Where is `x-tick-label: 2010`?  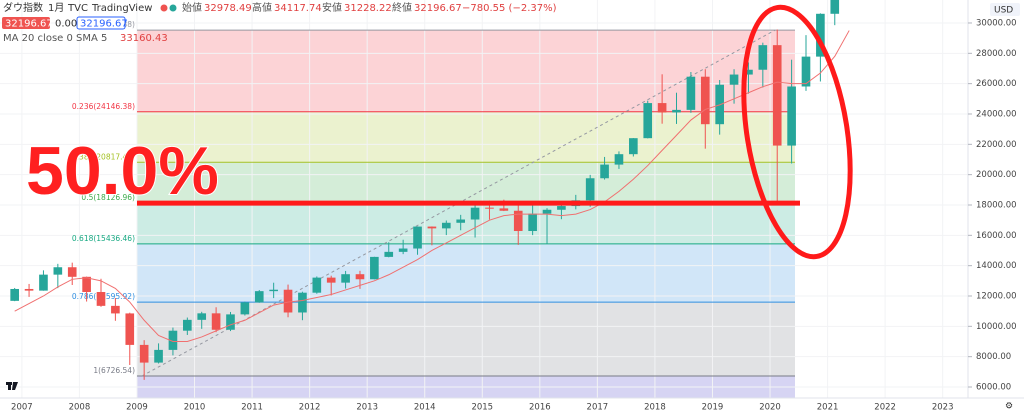 x-tick-label: 2010 is located at coordinates (195, 408).